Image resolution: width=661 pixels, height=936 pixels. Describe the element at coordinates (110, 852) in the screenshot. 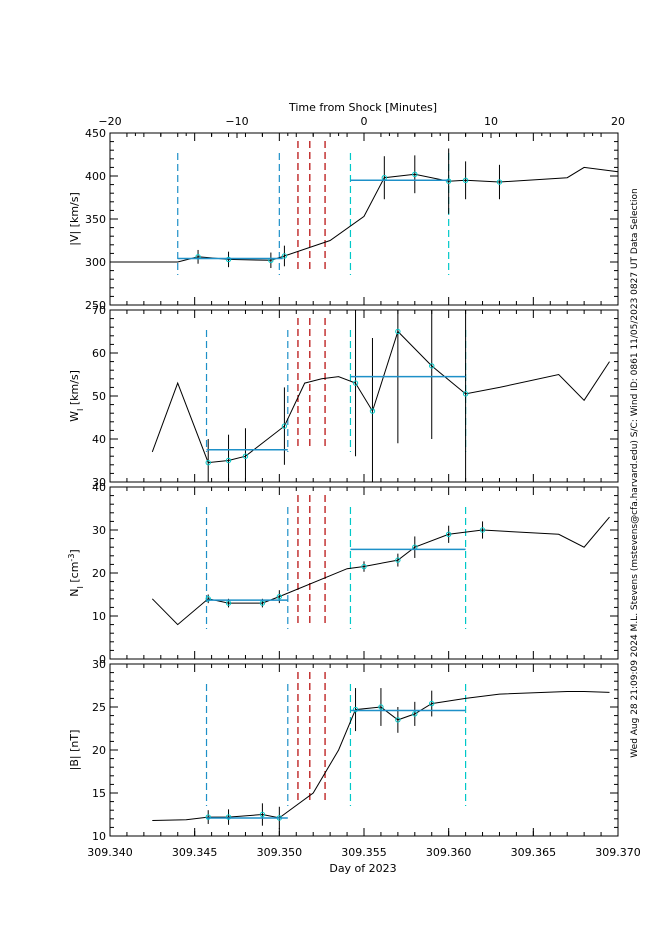

I see `bottom-tick-label: 309.340` at that location.